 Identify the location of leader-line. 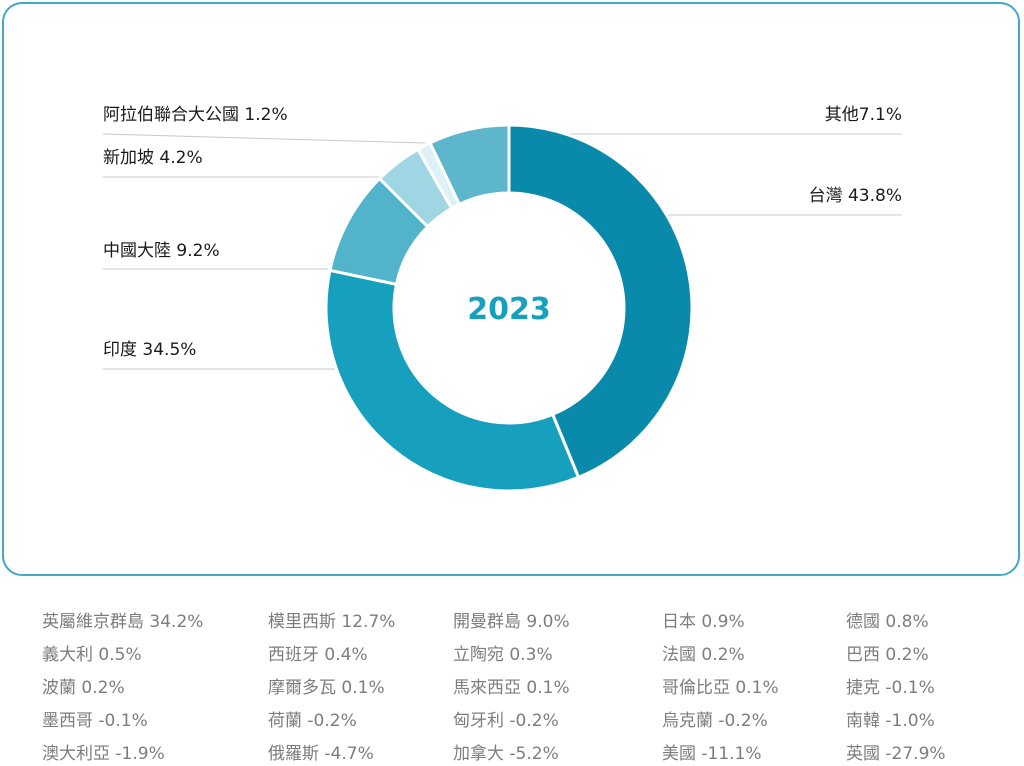
(264, 138).